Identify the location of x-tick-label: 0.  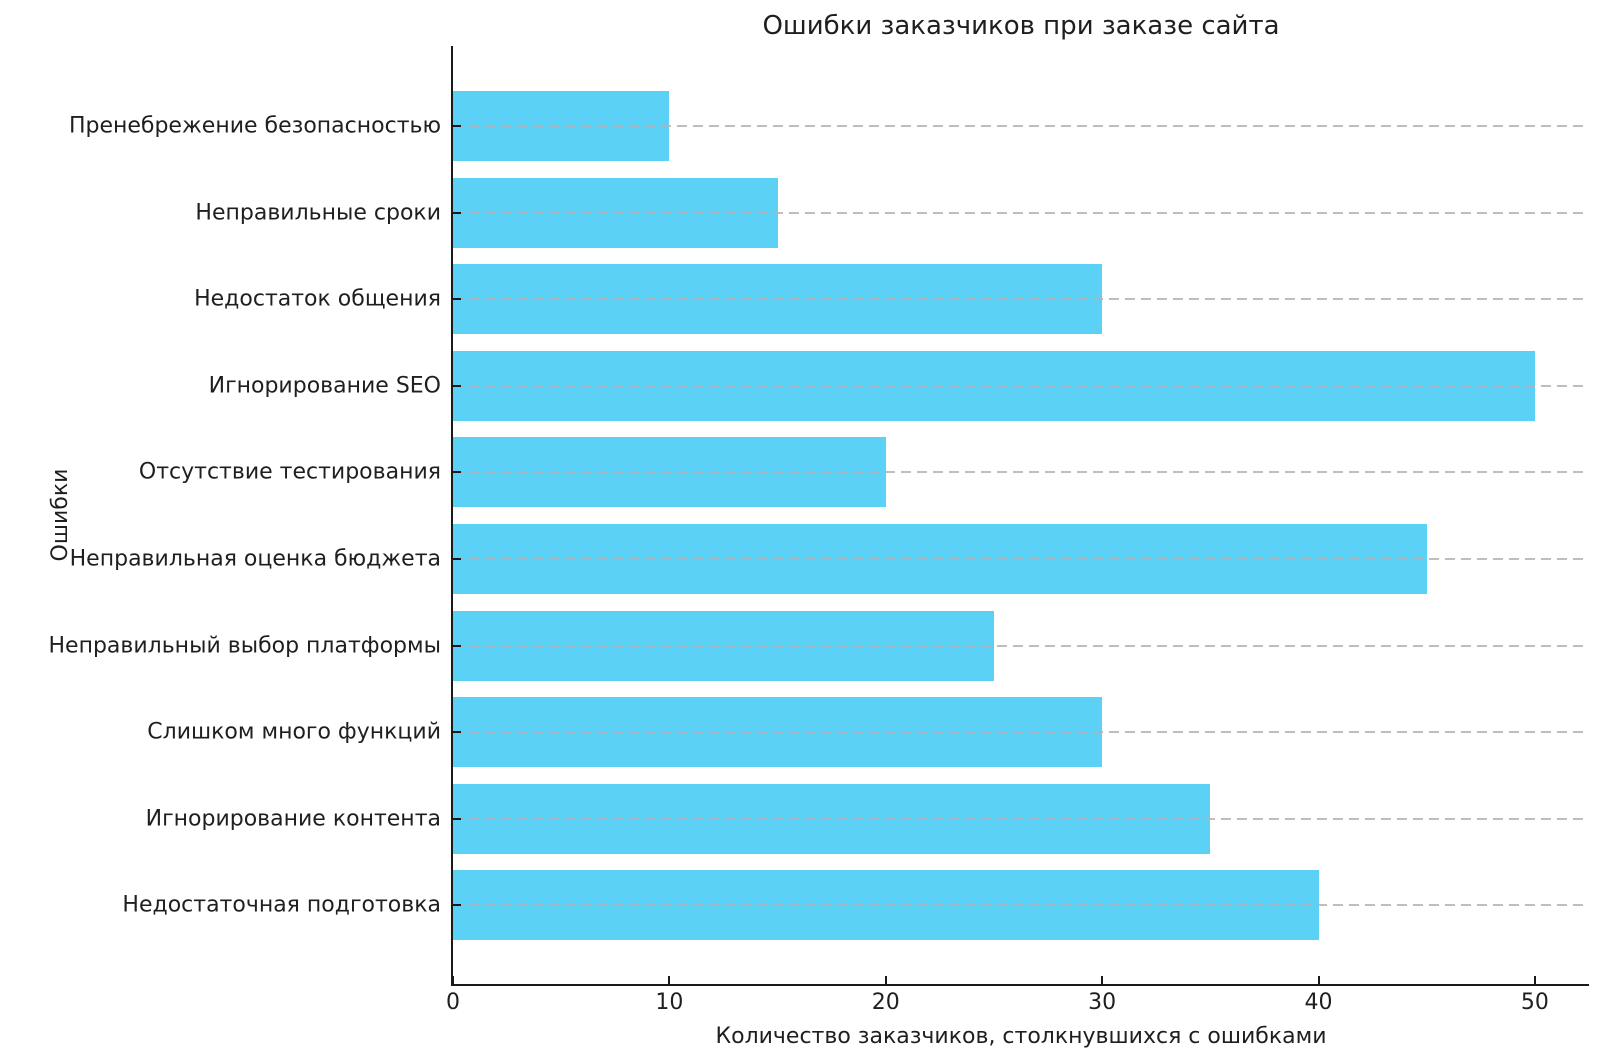
(453, 1002).